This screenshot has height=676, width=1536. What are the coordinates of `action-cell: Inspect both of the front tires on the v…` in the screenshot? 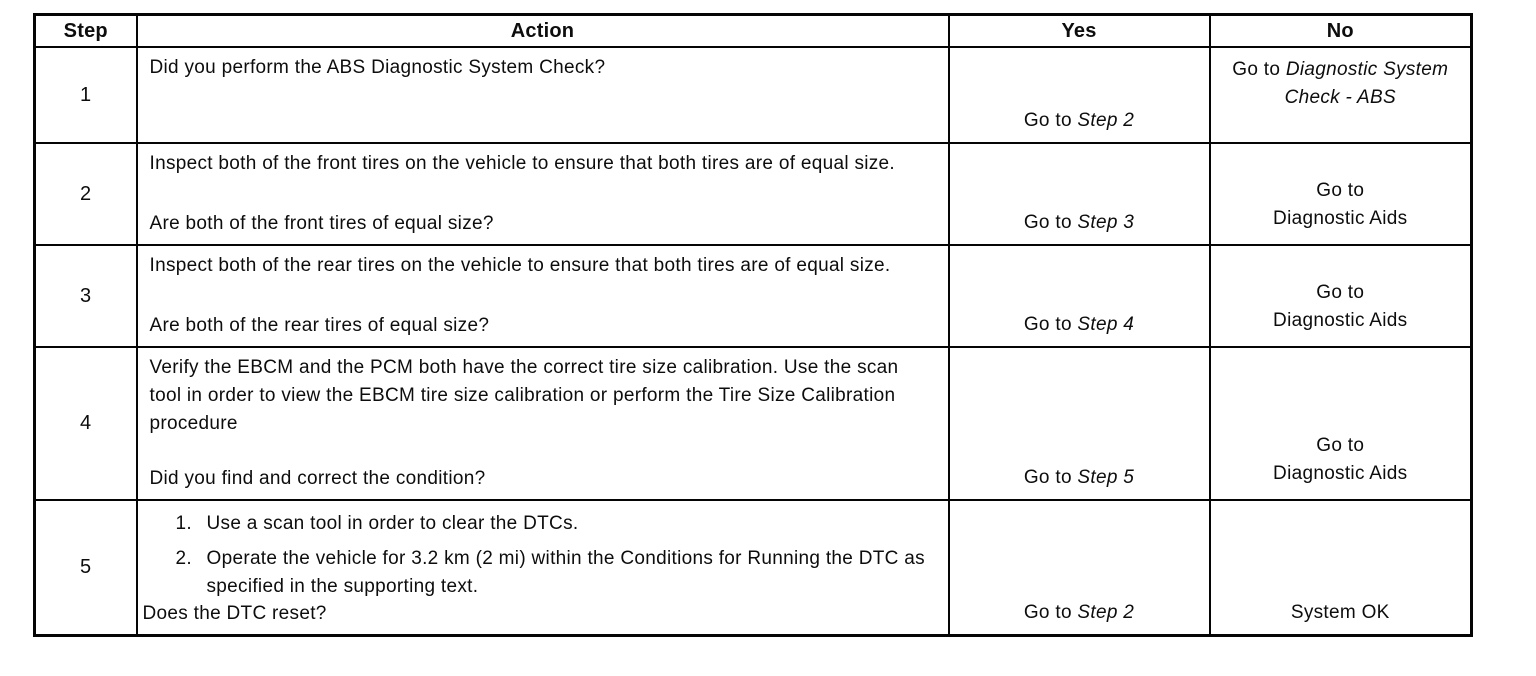 It's located at (542, 193).